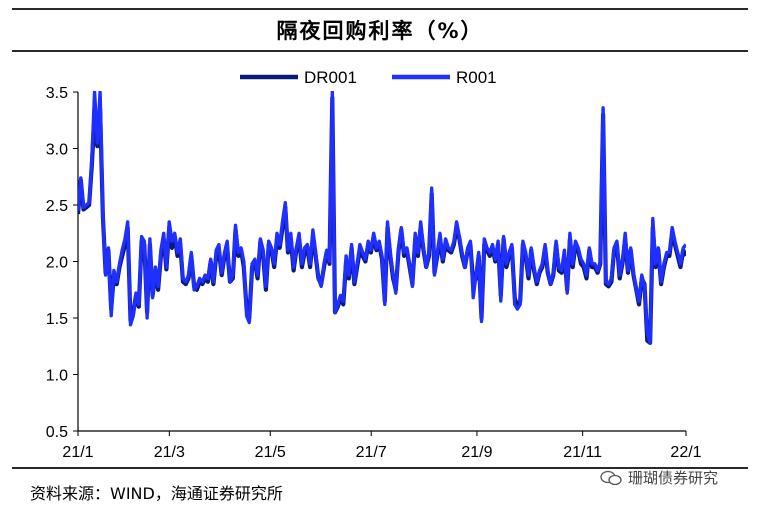 This screenshot has height=511, width=759. I want to click on x-tick-label: 21/7, so click(371, 452).